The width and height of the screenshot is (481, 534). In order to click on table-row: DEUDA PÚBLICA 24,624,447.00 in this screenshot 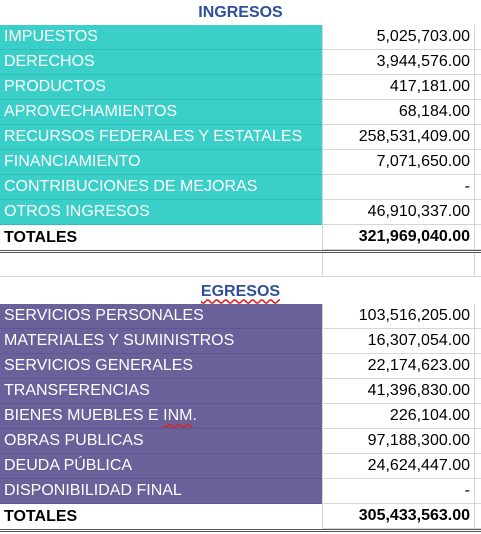, I will do `click(240, 466)`.